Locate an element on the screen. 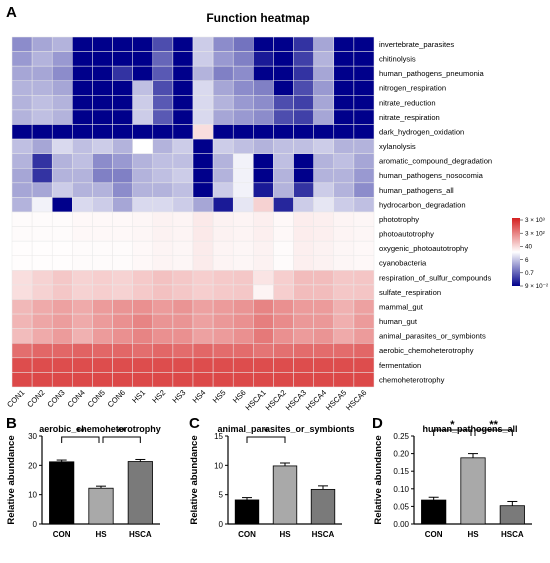 The image size is (550, 563). heatmap-legend: 3 × 10³ 3 × 10² 40 6 0.7 9 × 10⁻² is located at coordinates (530, 253).